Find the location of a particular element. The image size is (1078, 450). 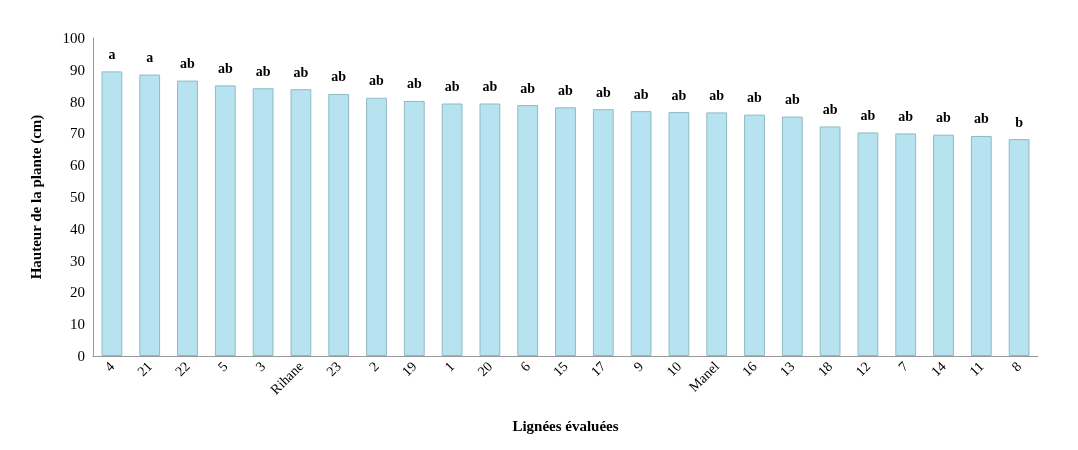

x-tick-label: 5 is located at coordinates (223, 366).